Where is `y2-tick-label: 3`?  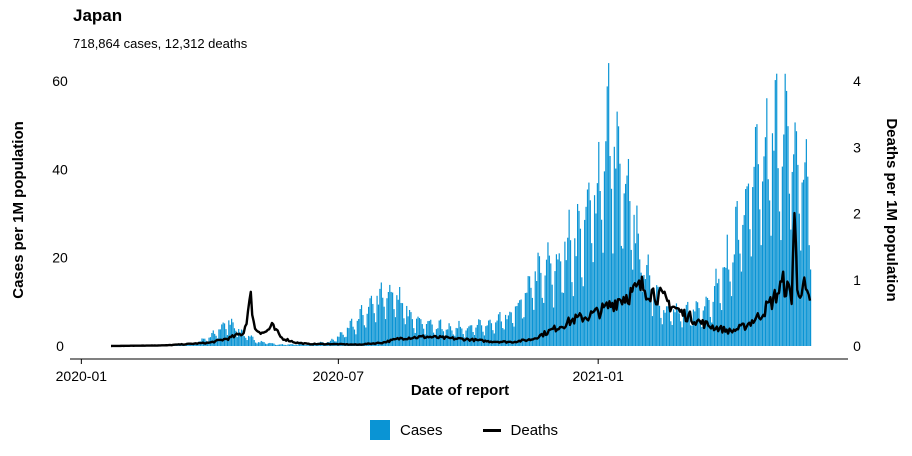 y2-tick-label: 3 is located at coordinates (857, 147).